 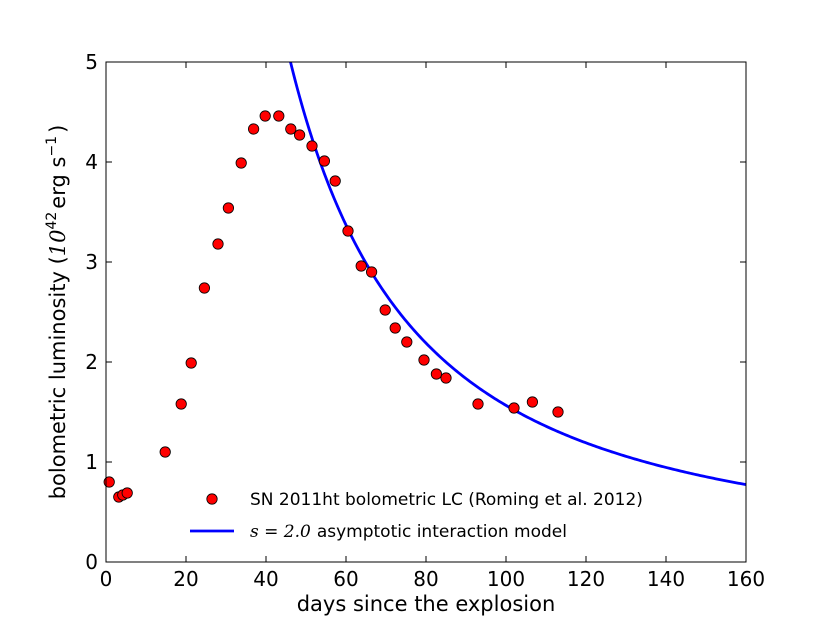 What do you see at coordinates (106, 579) in the screenshot?
I see `x-tick-label: 0` at bounding box center [106, 579].